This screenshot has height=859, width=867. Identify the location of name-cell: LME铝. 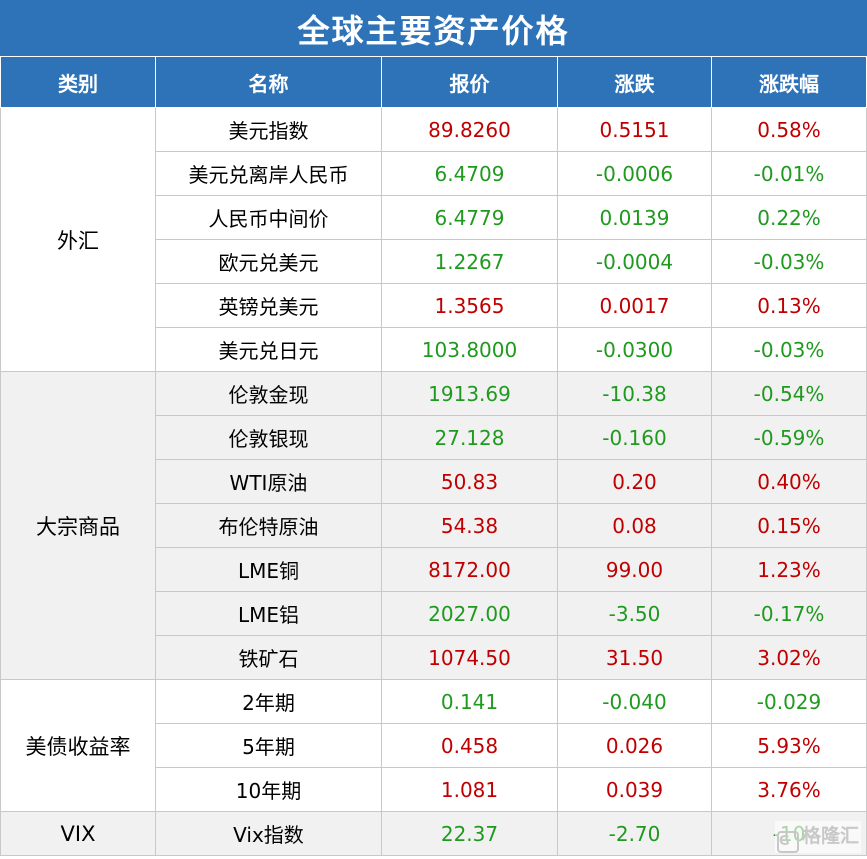
(268, 613).